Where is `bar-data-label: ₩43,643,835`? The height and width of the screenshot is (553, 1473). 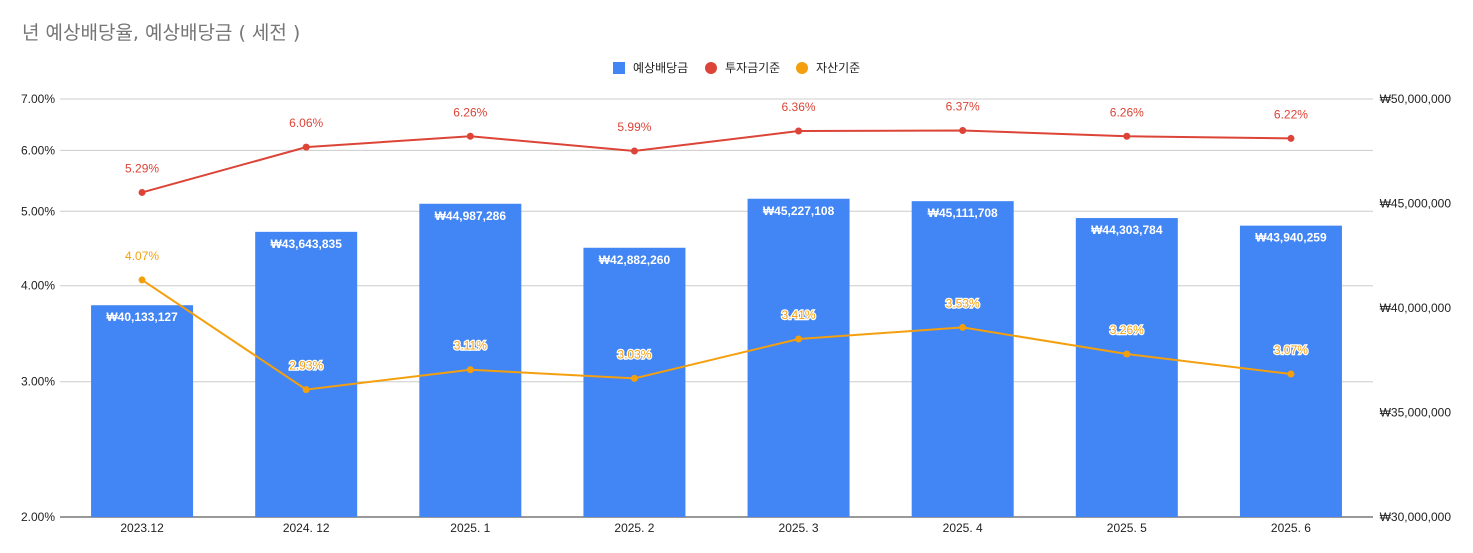 bar-data-label: ₩43,643,835 is located at coordinates (306, 244).